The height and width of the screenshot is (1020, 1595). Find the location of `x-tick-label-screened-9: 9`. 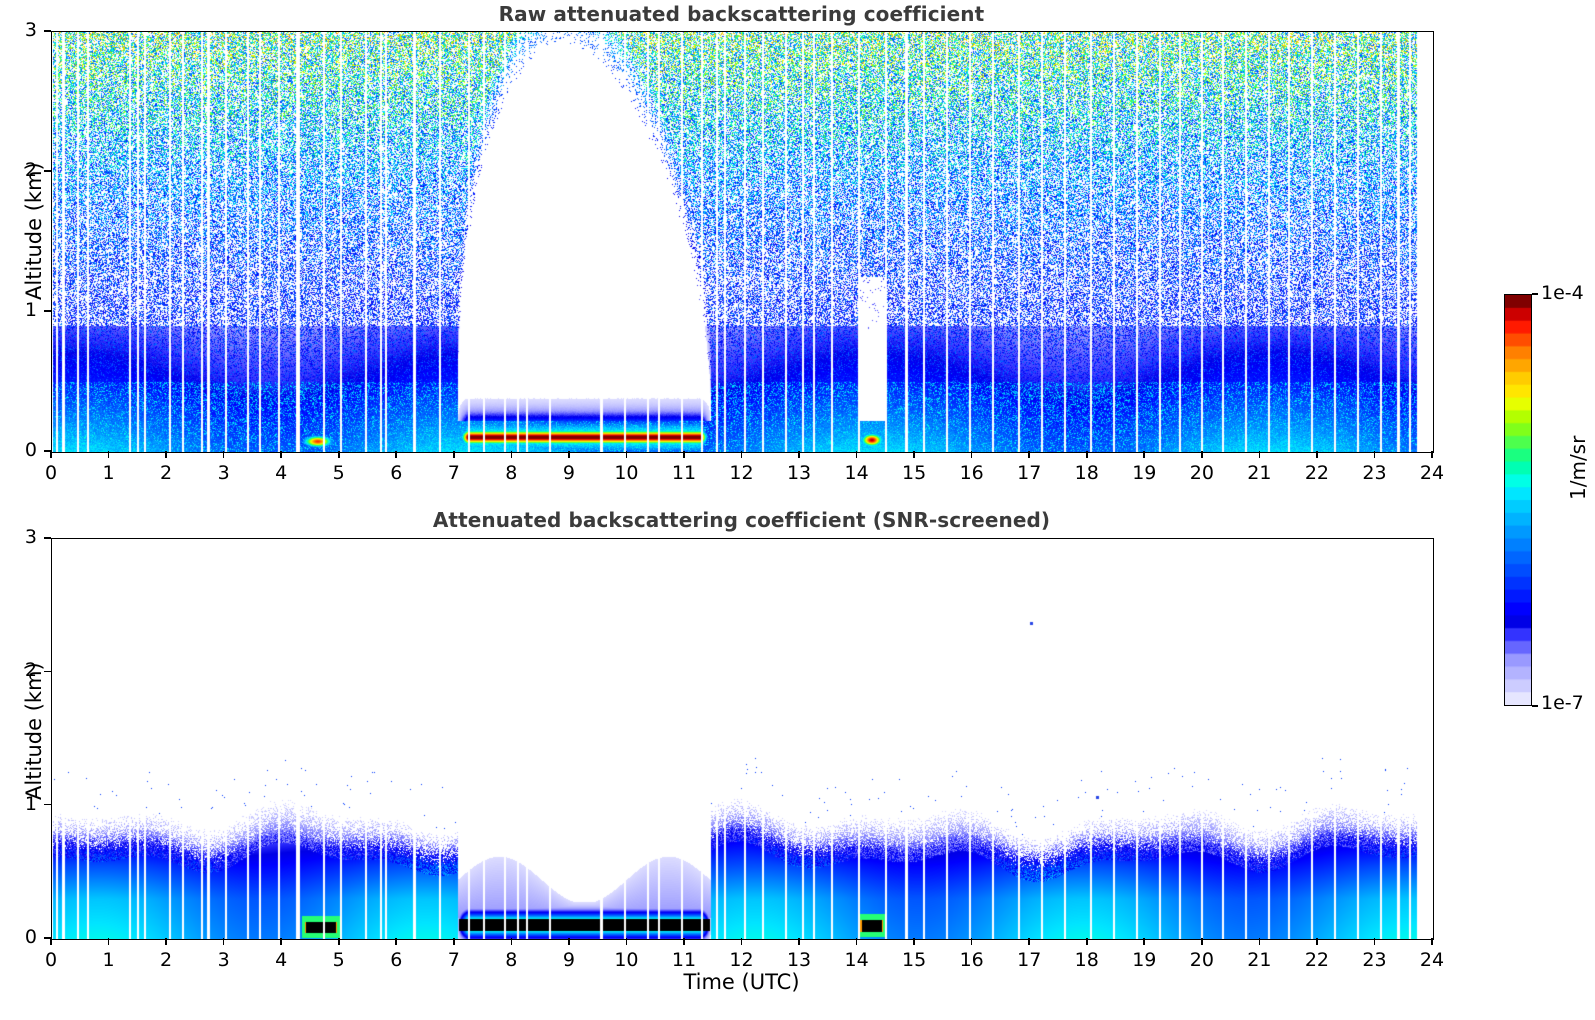

x-tick-label-screened-9: 9 is located at coordinates (568, 960).